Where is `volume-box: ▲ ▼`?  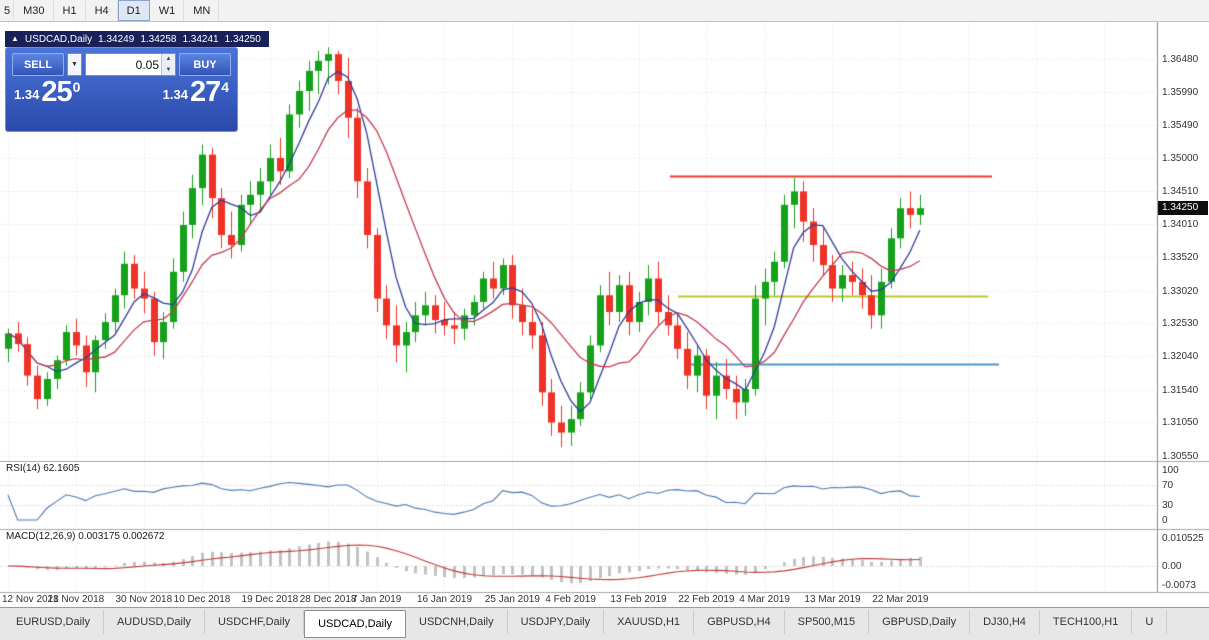
volume-box: ▲ ▼ is located at coordinates (130, 64).